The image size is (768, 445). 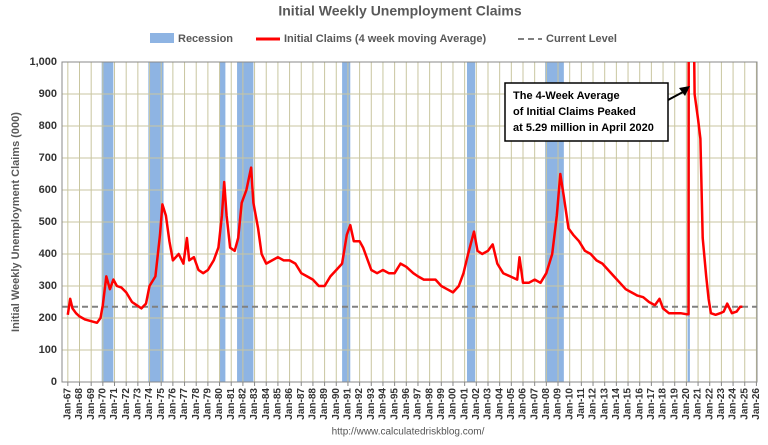 I want to click on x-tick-label: Jan-09, so click(x=558, y=404).